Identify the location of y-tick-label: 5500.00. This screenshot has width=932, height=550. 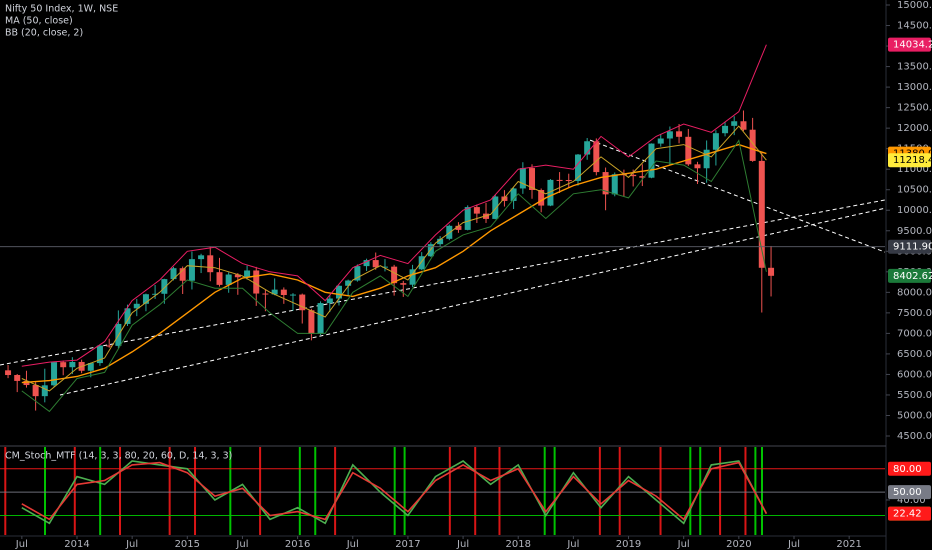
(914, 395).